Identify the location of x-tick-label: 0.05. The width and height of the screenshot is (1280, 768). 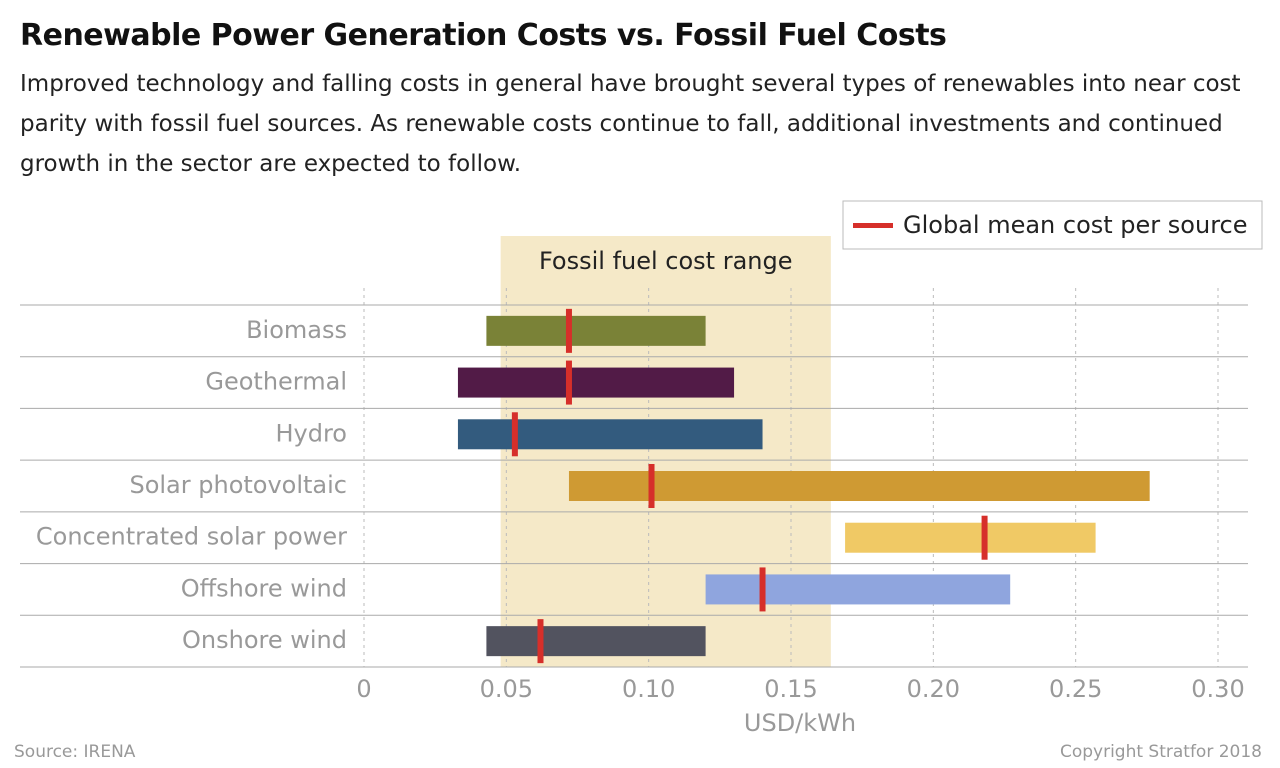
(506, 689).